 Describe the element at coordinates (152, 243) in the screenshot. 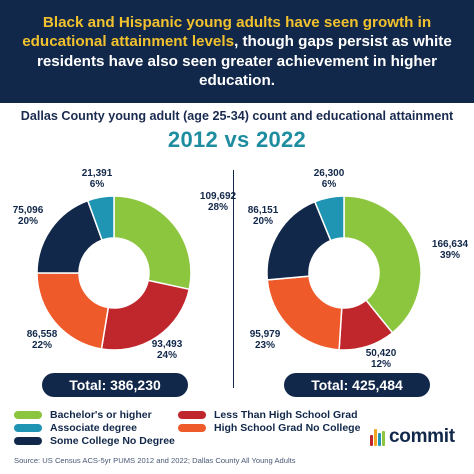

I see `donut-slice-2012-bachelors` at that location.